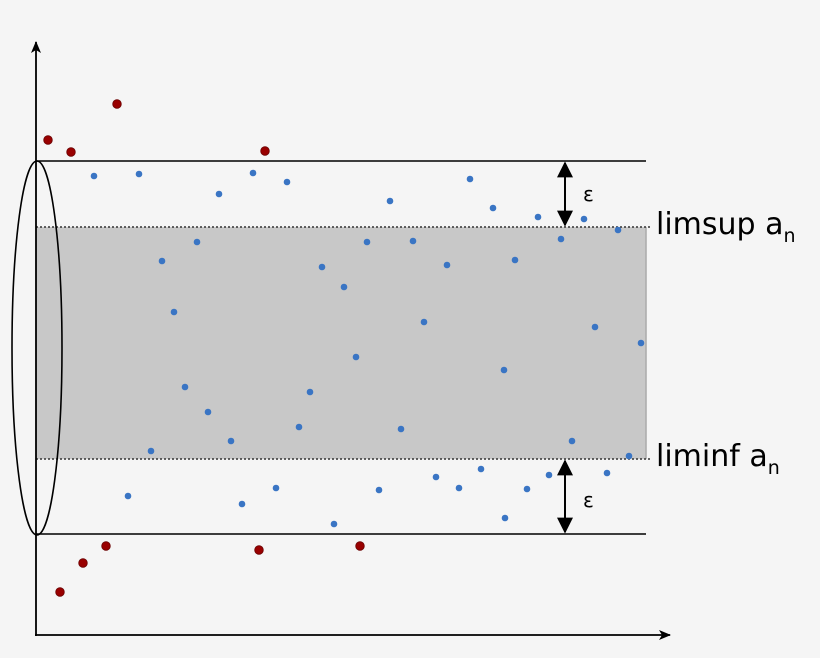 The image size is (820, 658). I want to click on label-text: liminf a, so click(712, 456).